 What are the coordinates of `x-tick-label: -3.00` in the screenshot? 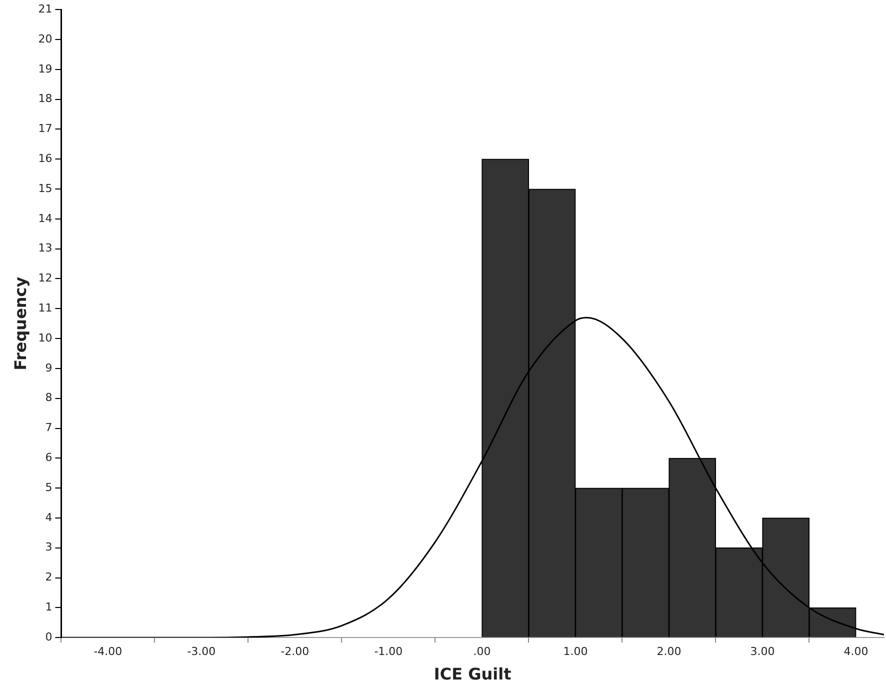 It's located at (201, 651).